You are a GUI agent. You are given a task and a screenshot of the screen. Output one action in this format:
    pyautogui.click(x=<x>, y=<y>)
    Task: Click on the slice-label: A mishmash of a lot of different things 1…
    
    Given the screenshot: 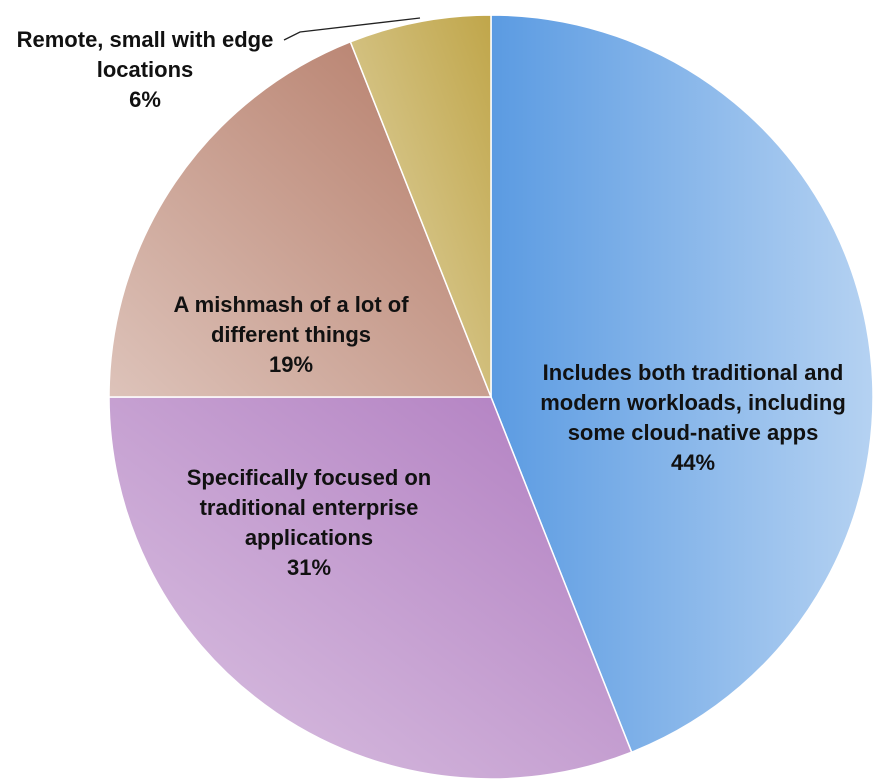 What is the action you would take?
    pyautogui.click(x=291, y=335)
    